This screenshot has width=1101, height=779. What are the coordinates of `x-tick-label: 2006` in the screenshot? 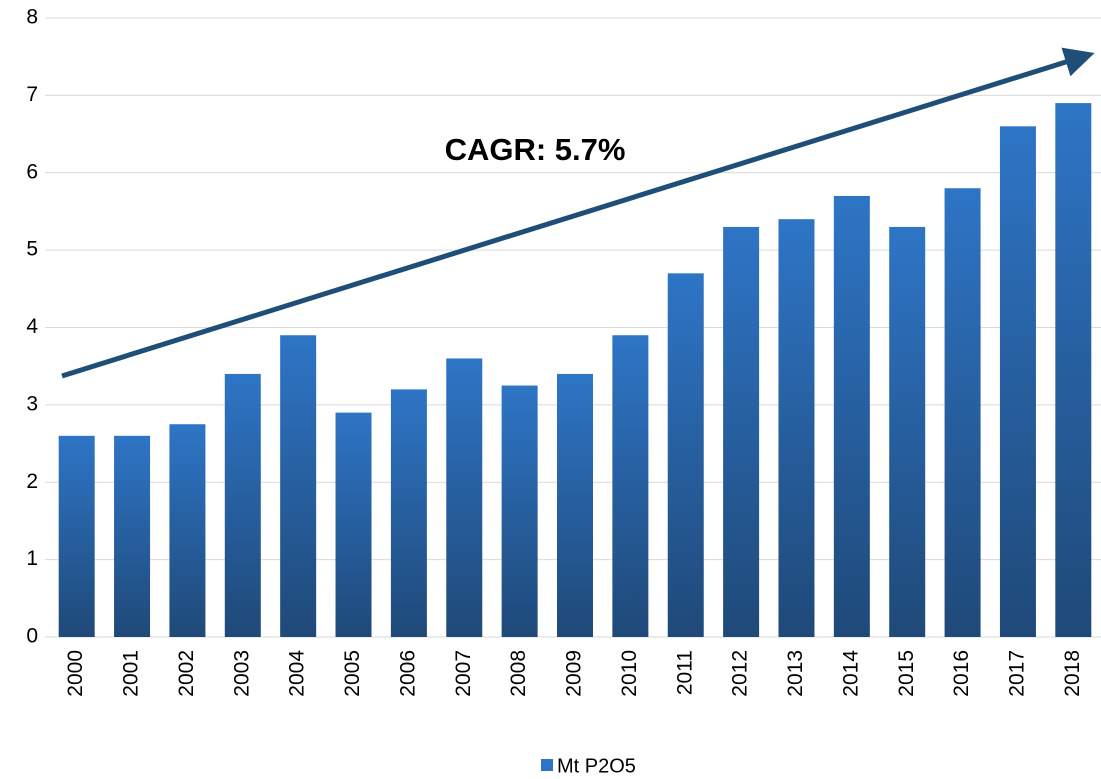 It's located at (407, 673).